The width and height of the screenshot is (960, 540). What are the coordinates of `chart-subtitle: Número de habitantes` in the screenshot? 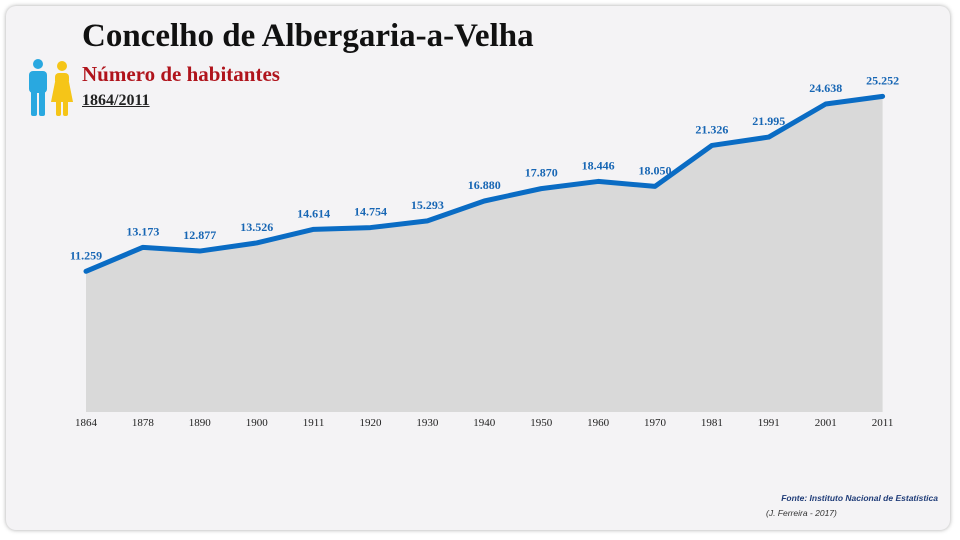 It's located at (181, 74).